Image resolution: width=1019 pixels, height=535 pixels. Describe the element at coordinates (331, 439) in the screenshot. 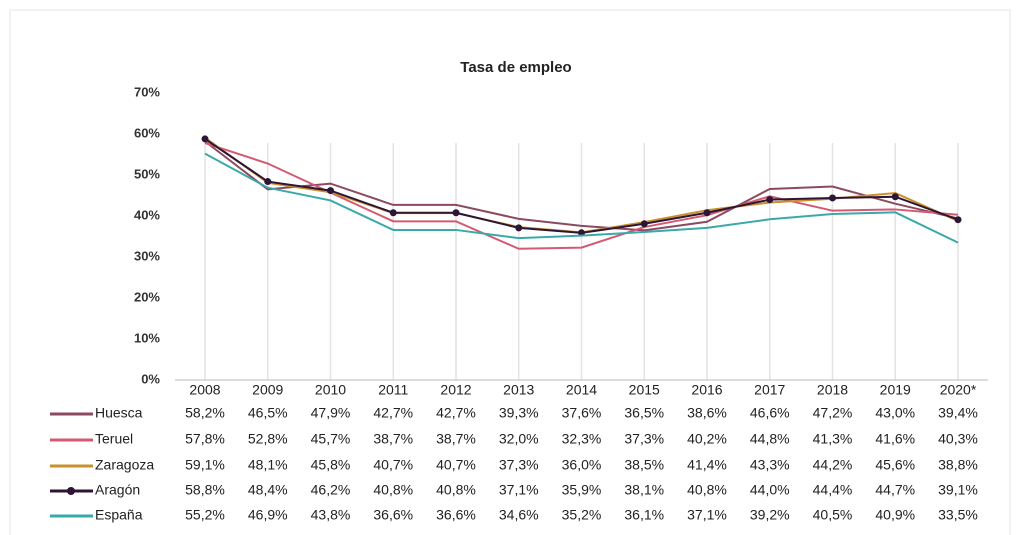

I see `table-cell: 45,7%` at that location.